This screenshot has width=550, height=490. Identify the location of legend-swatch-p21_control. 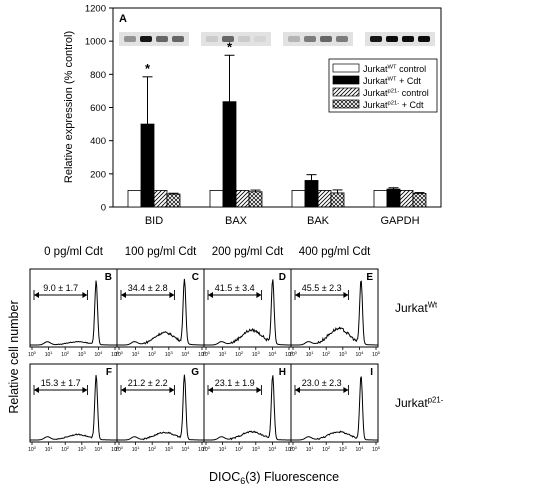
(346, 92).